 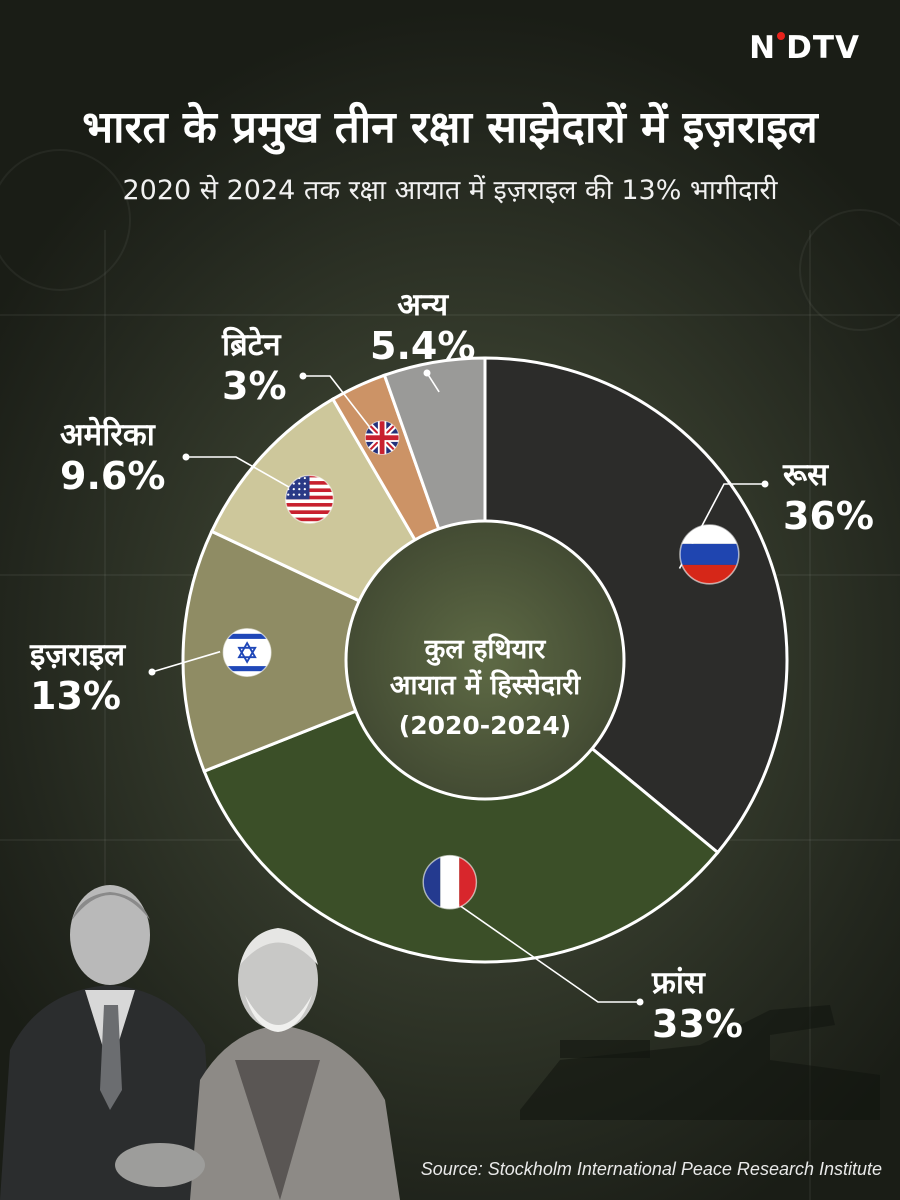 What do you see at coordinates (335, 651) in the screenshot?
I see `slice-israel` at bounding box center [335, 651].